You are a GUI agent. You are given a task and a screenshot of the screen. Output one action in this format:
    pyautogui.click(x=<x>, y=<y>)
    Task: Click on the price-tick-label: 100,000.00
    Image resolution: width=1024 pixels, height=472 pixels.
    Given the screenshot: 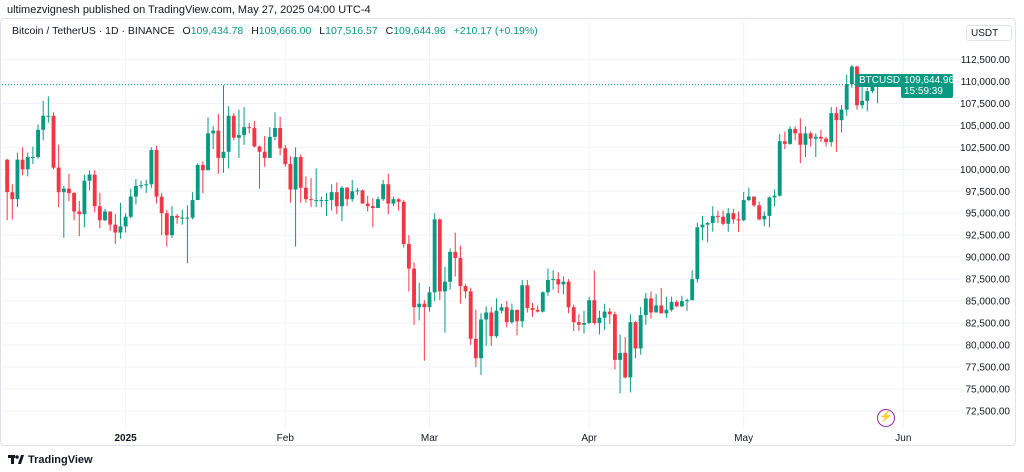 What is the action you would take?
    pyautogui.click(x=985, y=170)
    